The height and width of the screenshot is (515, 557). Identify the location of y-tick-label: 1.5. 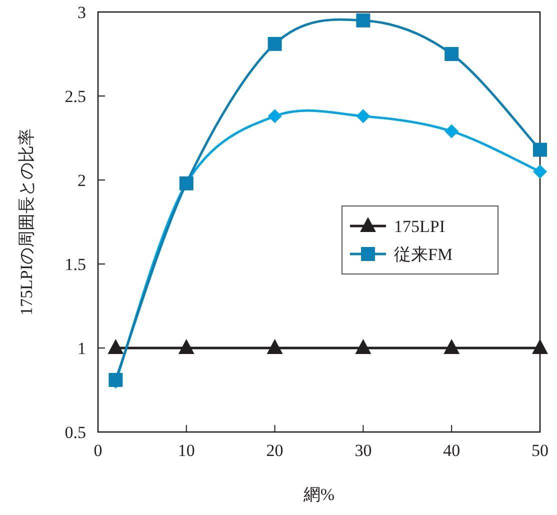
(75, 264).